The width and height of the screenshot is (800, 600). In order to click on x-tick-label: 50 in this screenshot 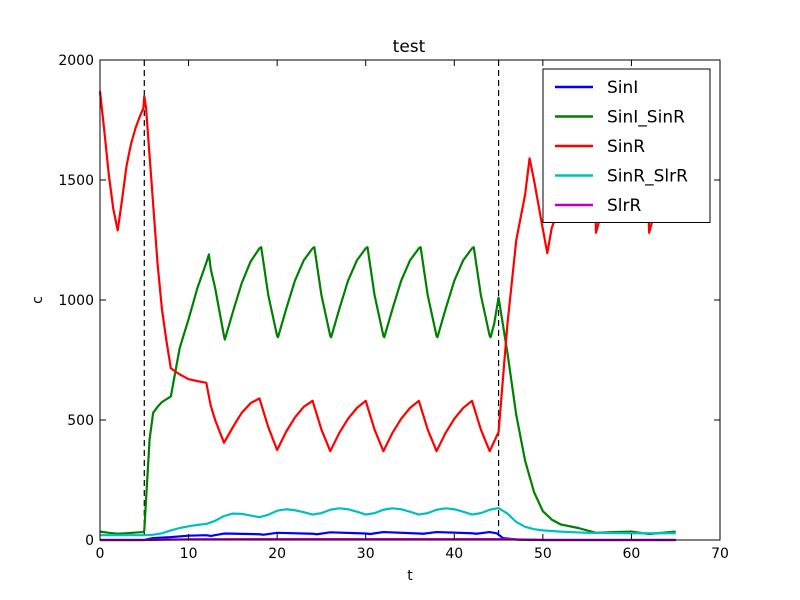, I will do `click(543, 554)`.